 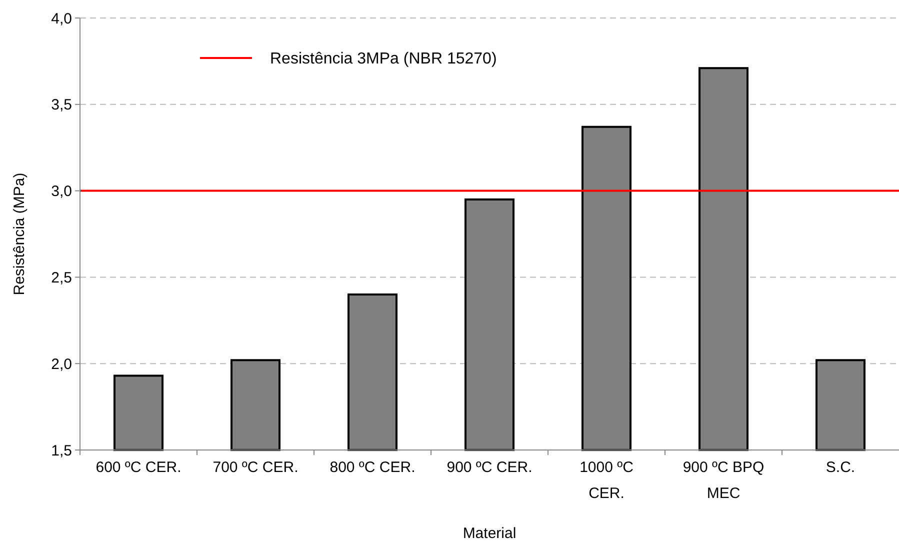 I want to click on y-tick-label: 4,0, so click(x=61, y=19).